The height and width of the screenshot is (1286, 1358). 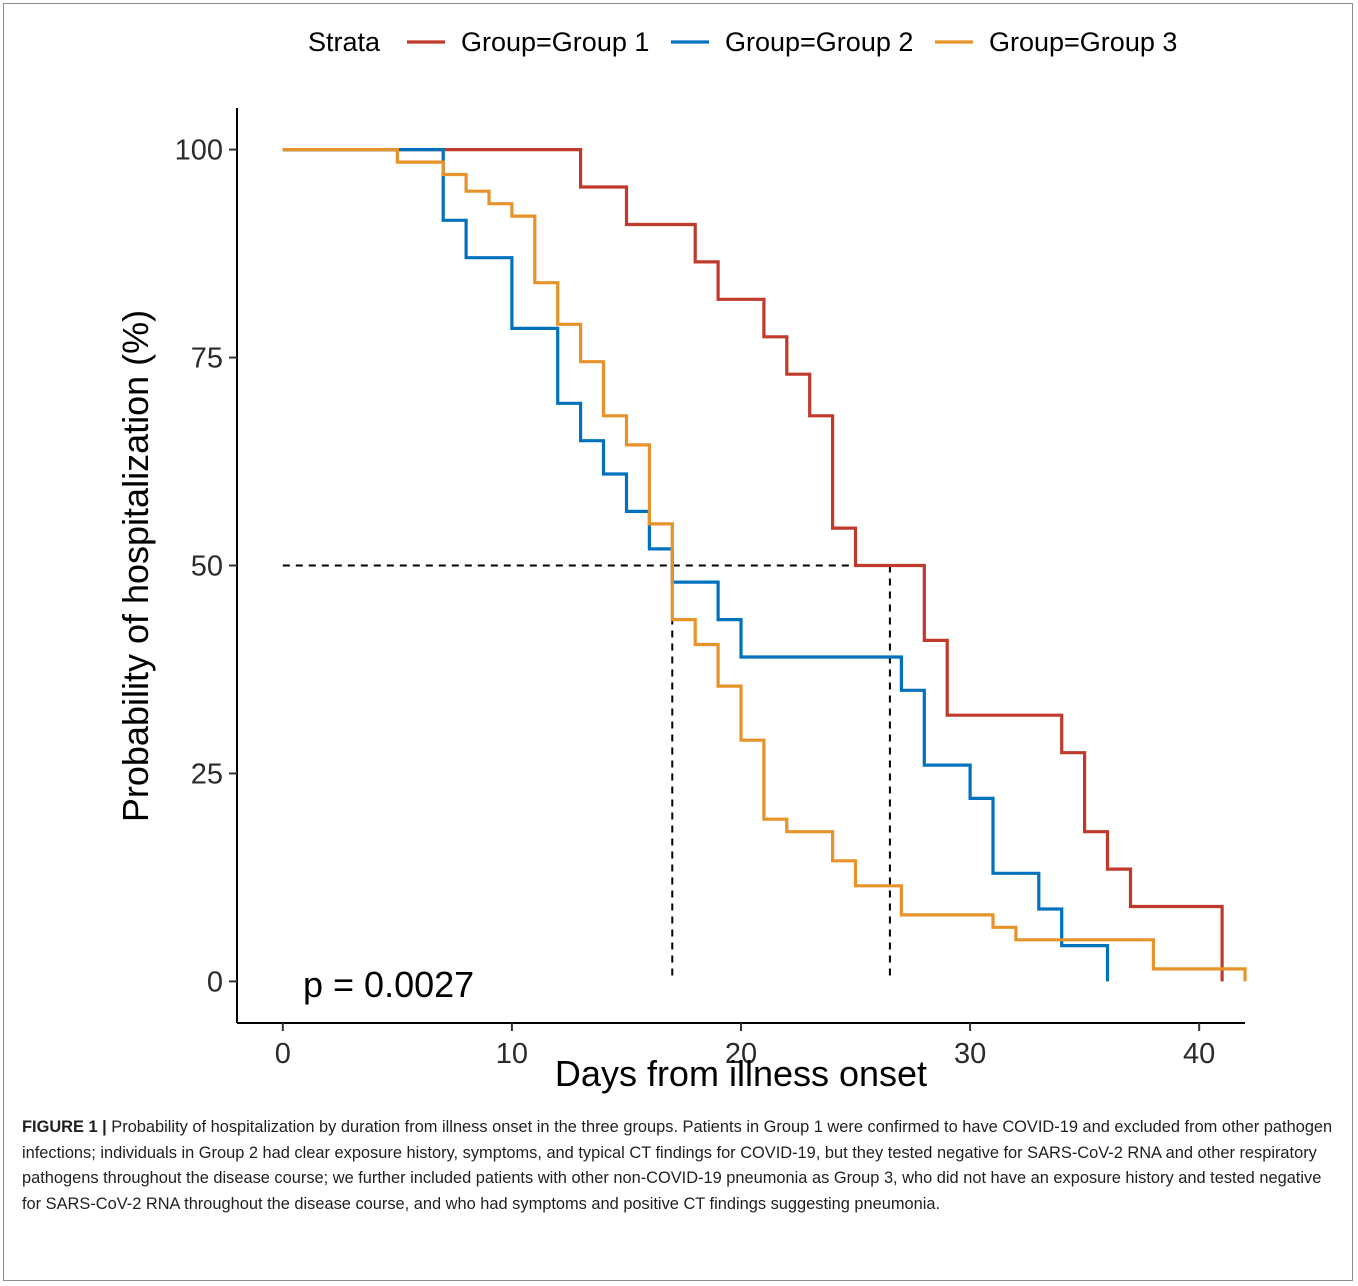 I want to click on y-ticks: 0 25 50 75 100, so click(x=206, y=566).